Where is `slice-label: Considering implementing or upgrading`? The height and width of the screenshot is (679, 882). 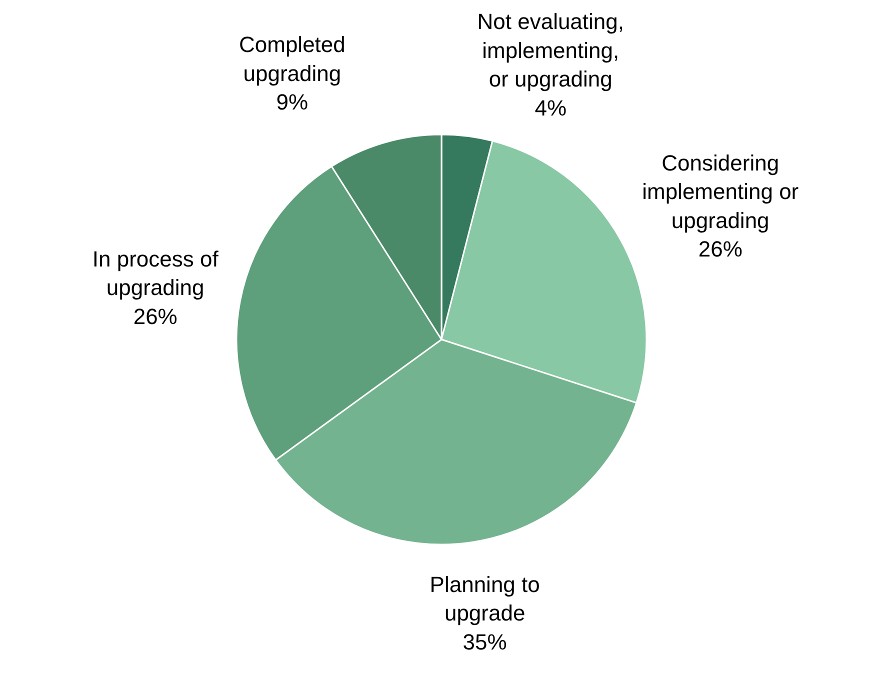 slice-label: Considering implementing or upgrading is located at coordinates (720, 191).